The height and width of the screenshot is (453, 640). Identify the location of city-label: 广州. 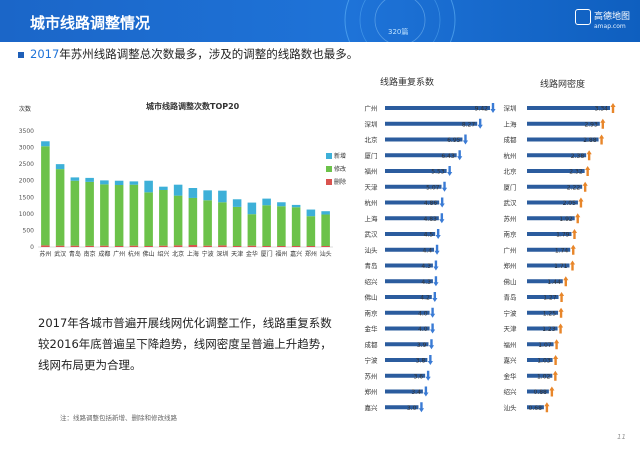
(510, 249).